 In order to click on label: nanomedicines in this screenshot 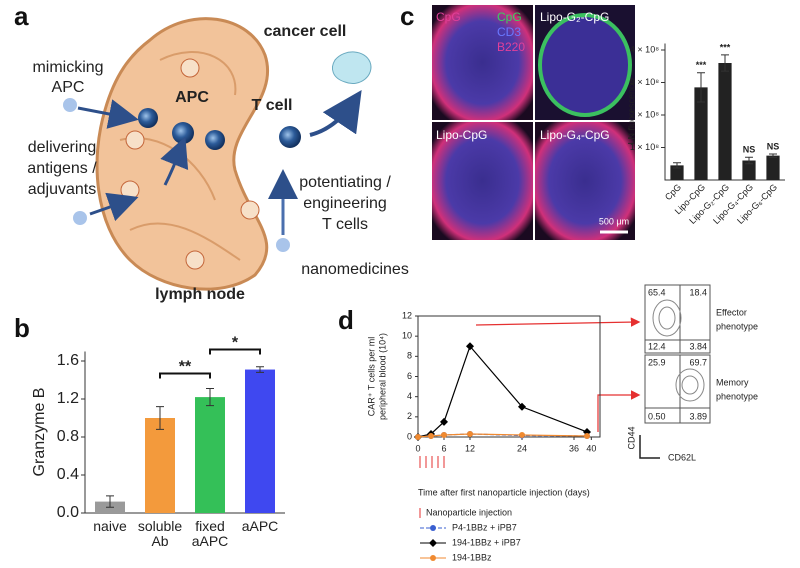, I will do `click(355, 269)`.